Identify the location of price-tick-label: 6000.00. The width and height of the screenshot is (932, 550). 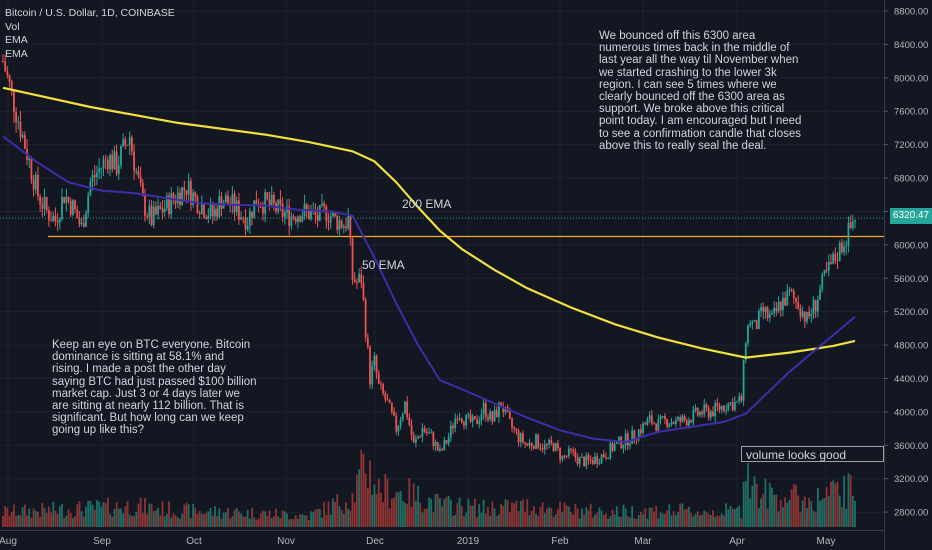
(911, 245).